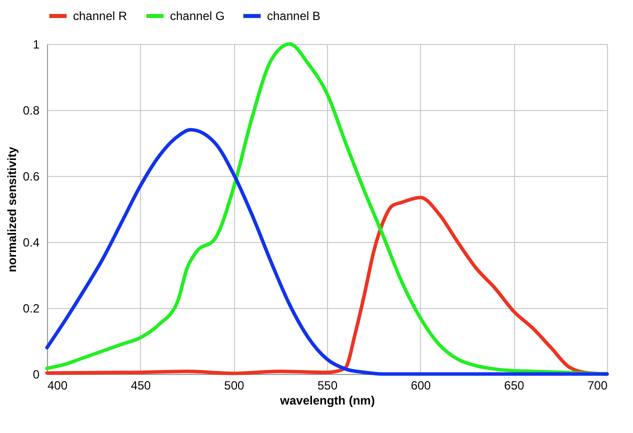 This screenshot has width=633, height=433. I want to click on x-tick-label: 450, so click(141, 385).